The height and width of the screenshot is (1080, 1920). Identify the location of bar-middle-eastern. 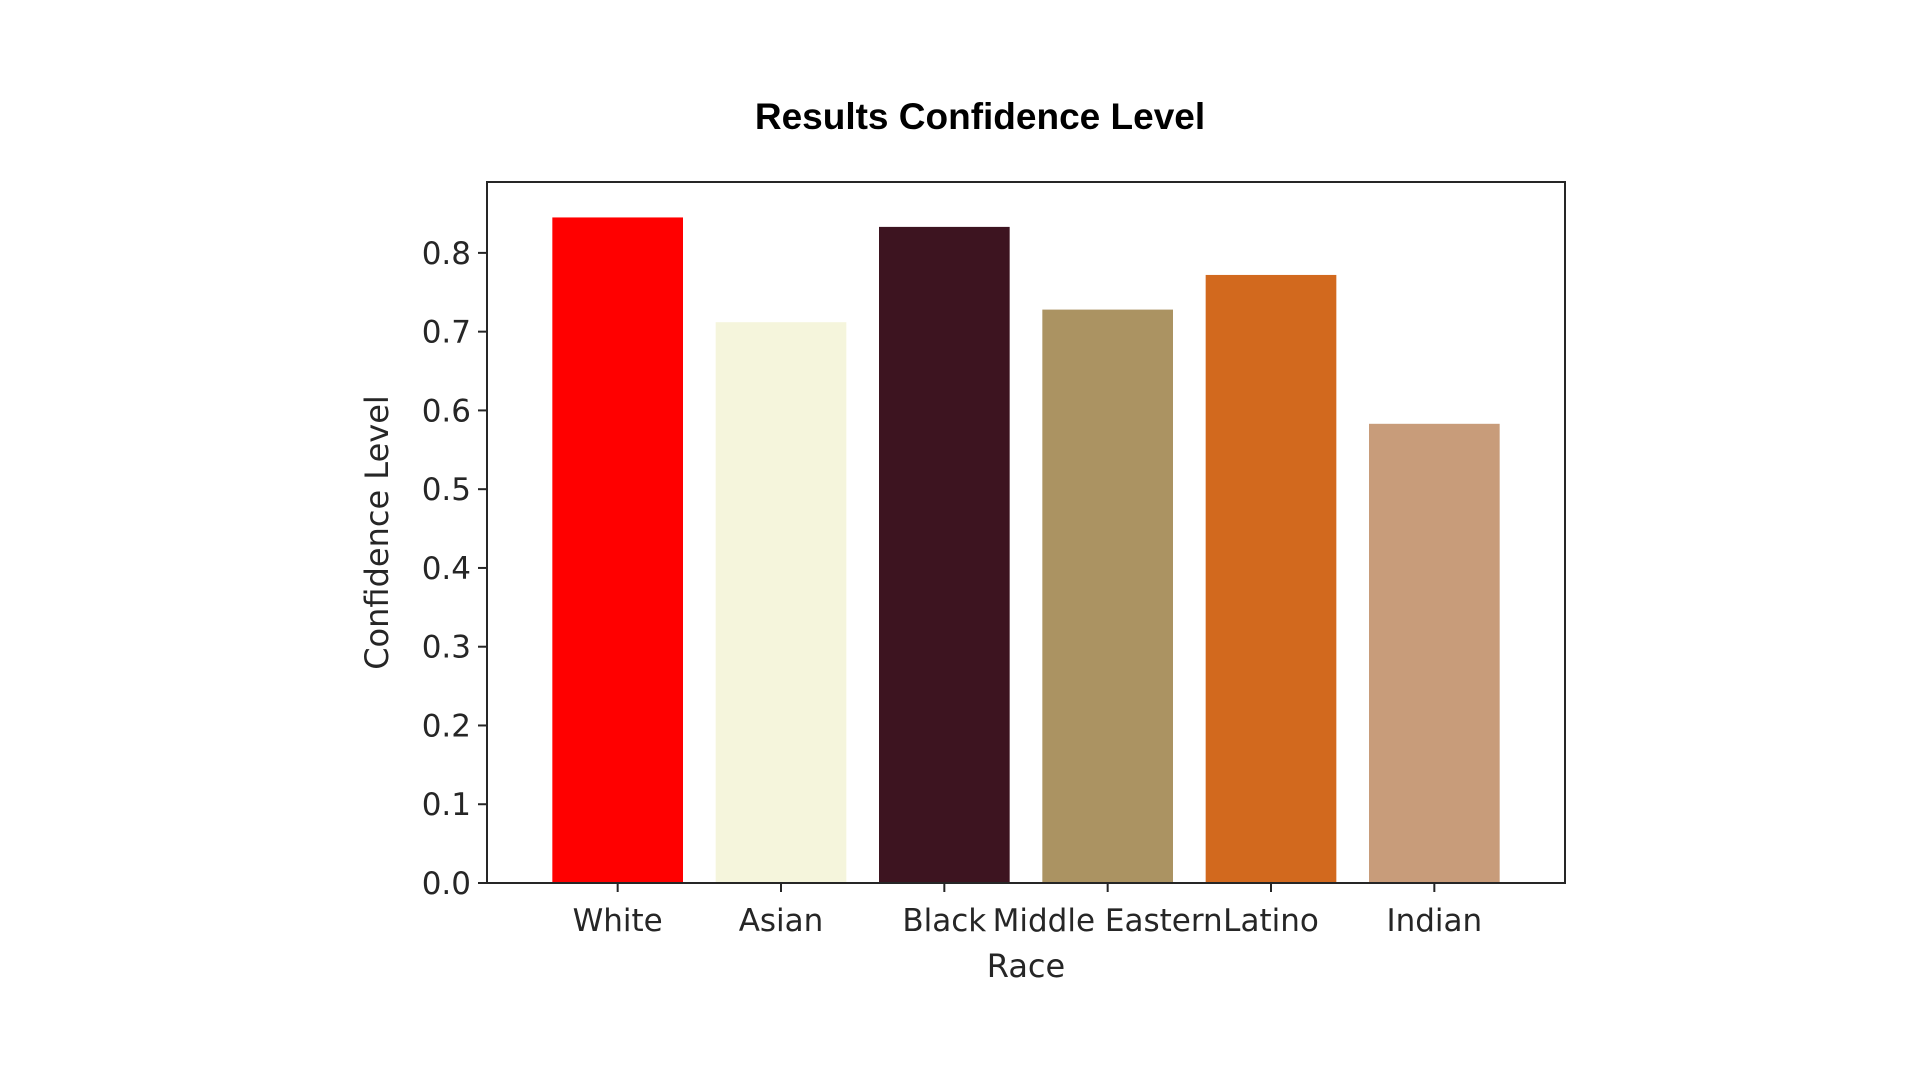
(1107, 596).